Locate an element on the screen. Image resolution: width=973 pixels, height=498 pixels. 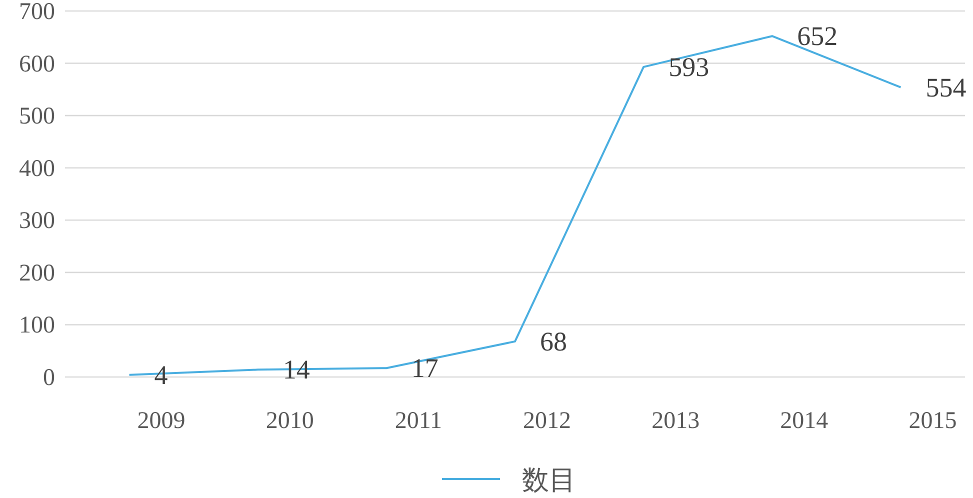
y-tick-label: 700 is located at coordinates (37, 12).